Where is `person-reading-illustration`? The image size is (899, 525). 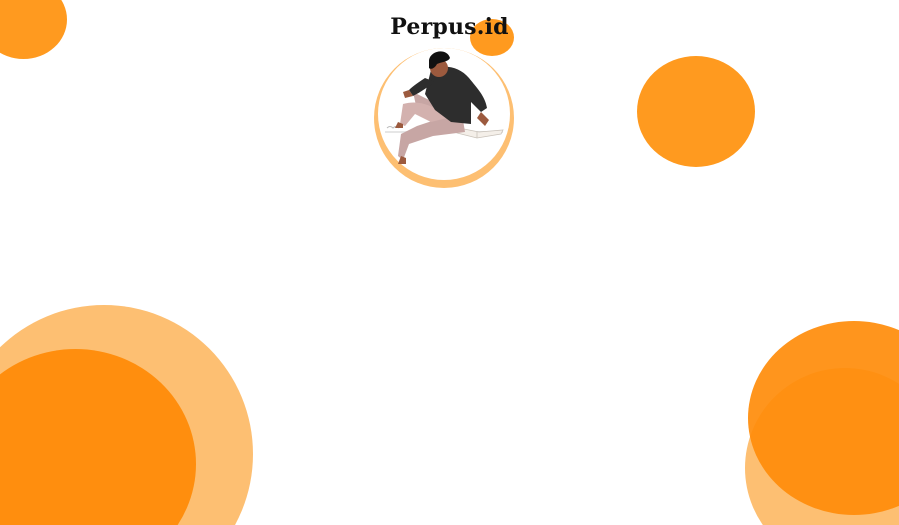 person-reading-illustration is located at coordinates (444, 118).